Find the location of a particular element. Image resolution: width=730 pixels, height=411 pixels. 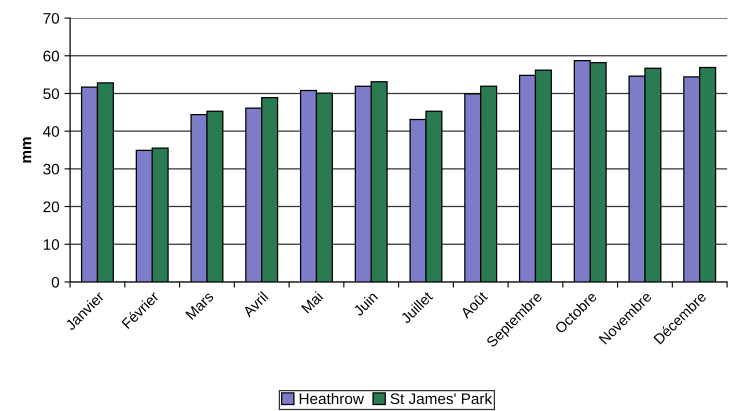

y-tick-label: 20 is located at coordinates (51, 206).